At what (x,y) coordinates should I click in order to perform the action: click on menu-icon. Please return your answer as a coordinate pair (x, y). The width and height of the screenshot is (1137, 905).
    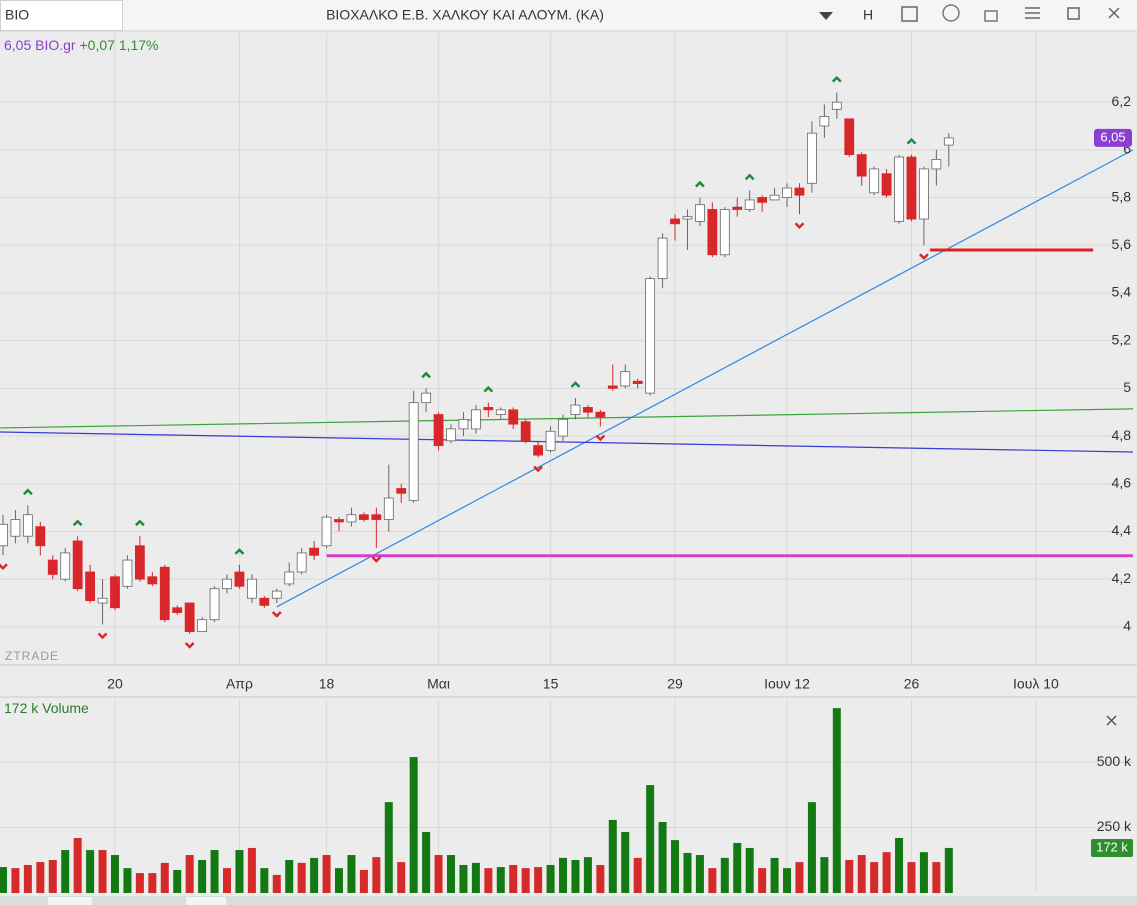
    Looking at the image, I should click on (1032, 13).